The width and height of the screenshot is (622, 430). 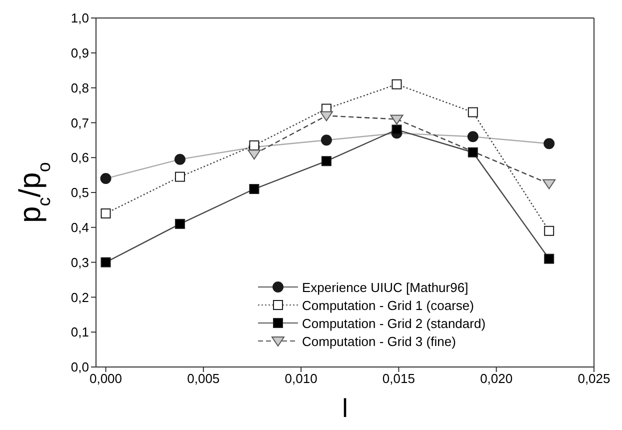 I want to click on x-tick-label: 0,025, so click(x=594, y=378).